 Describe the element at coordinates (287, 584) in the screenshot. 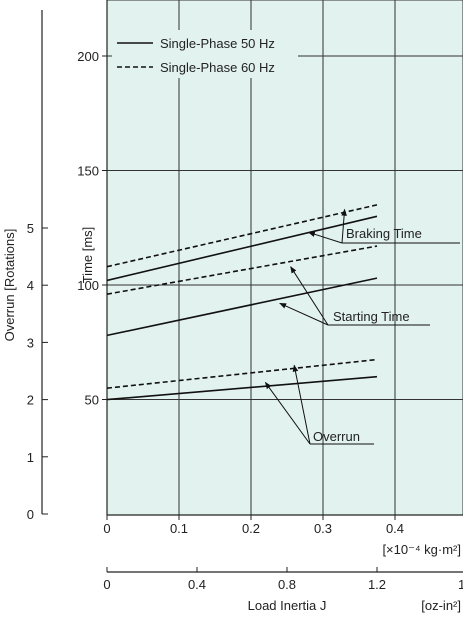

I see `x2-tick-label: 0.8` at that location.